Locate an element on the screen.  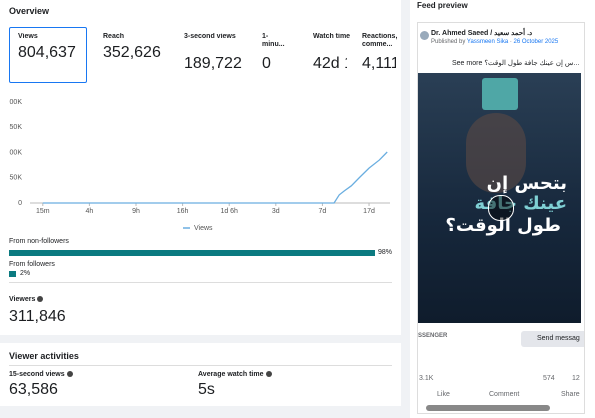
caption: See more ...س إن عينك جافة طول الوقت؟ is located at coordinates (515, 63).